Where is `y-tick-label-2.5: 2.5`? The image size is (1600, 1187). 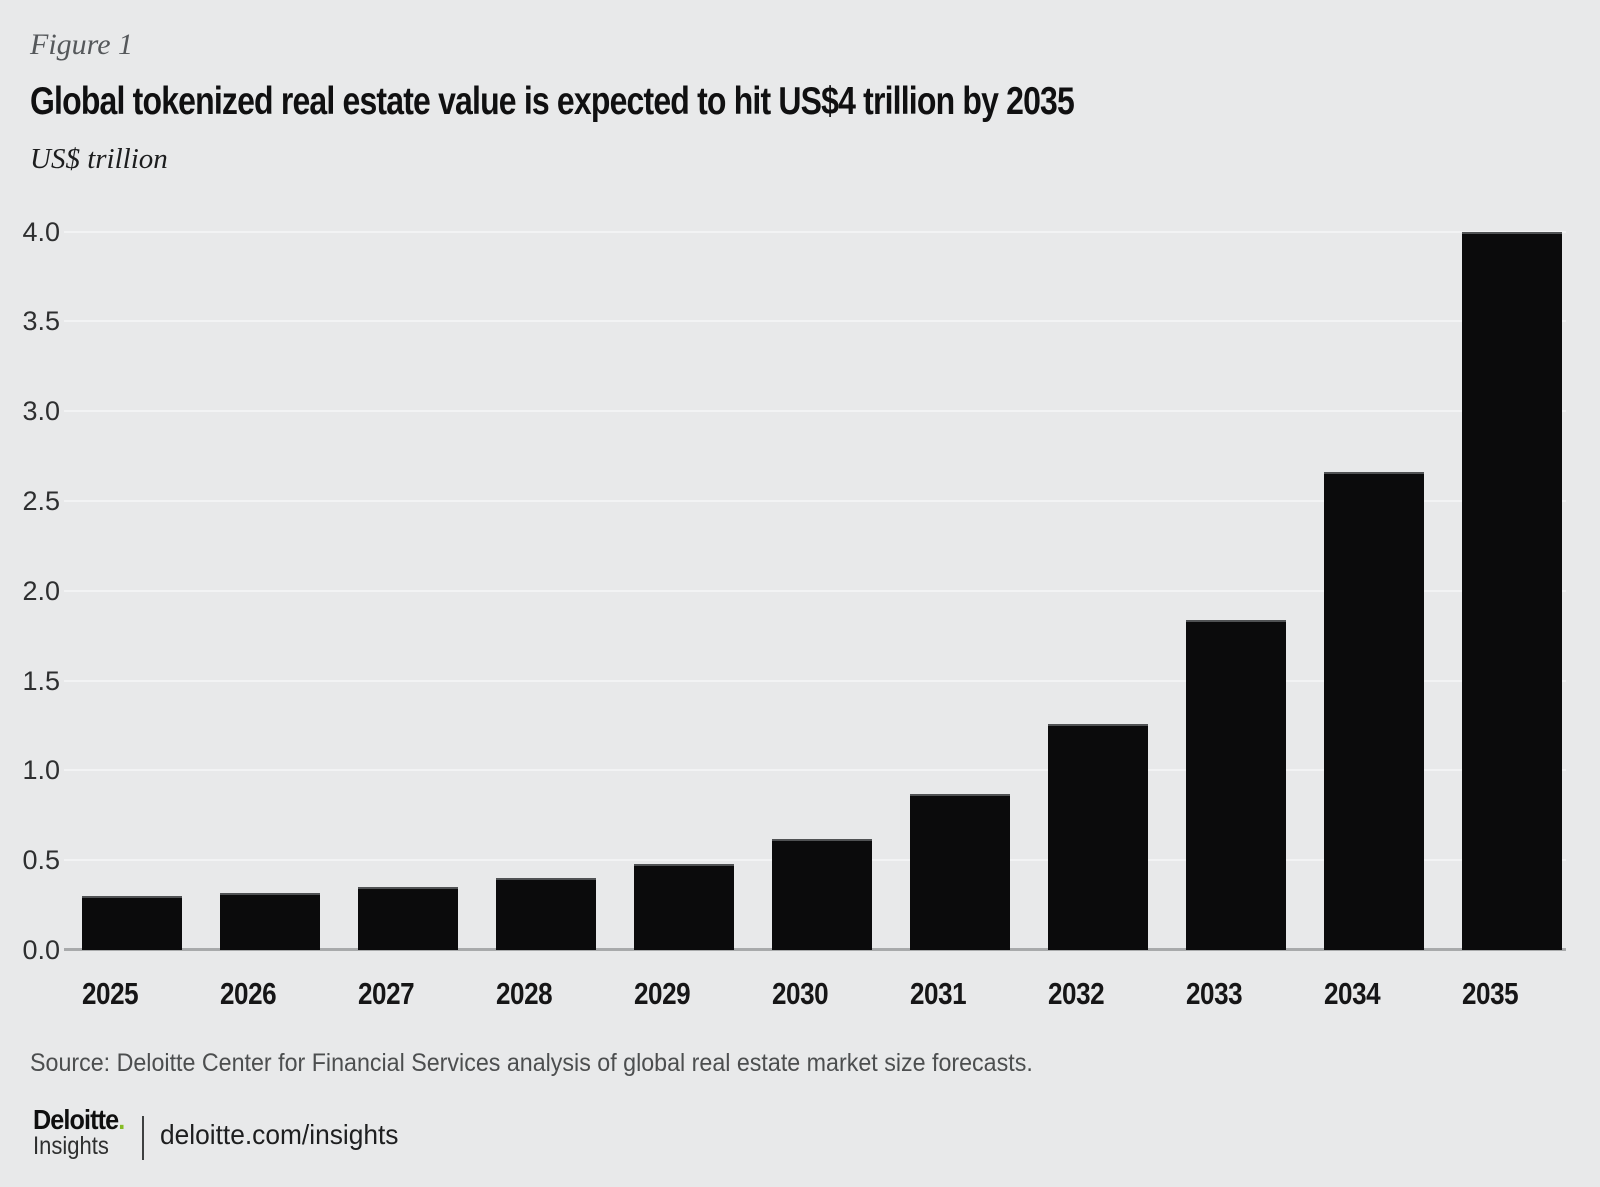 y-tick-label-2.5: 2.5 is located at coordinates (41, 501).